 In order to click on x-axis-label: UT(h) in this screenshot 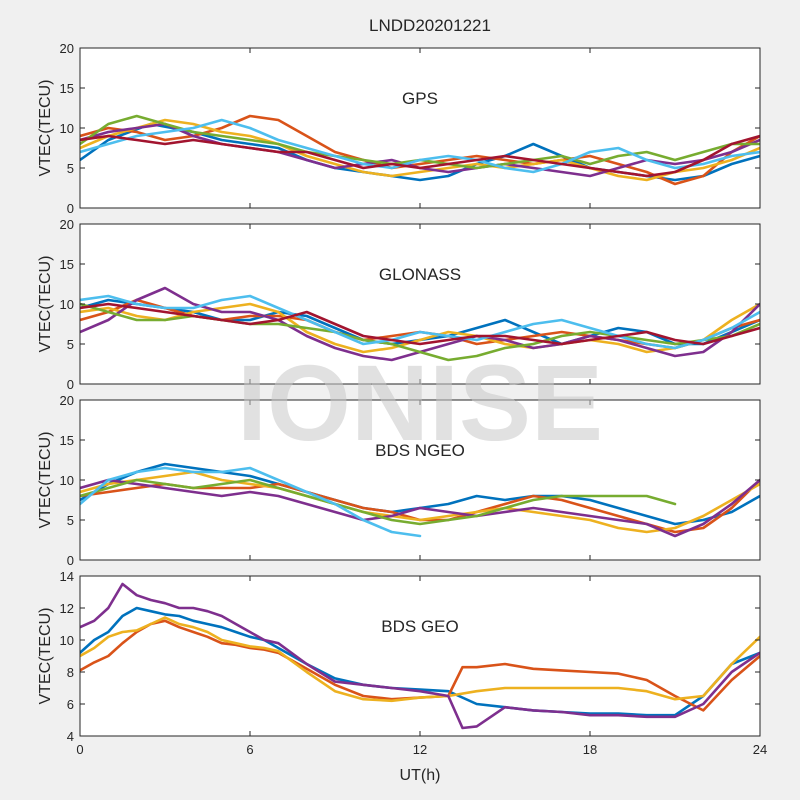, I will do `click(420, 775)`.